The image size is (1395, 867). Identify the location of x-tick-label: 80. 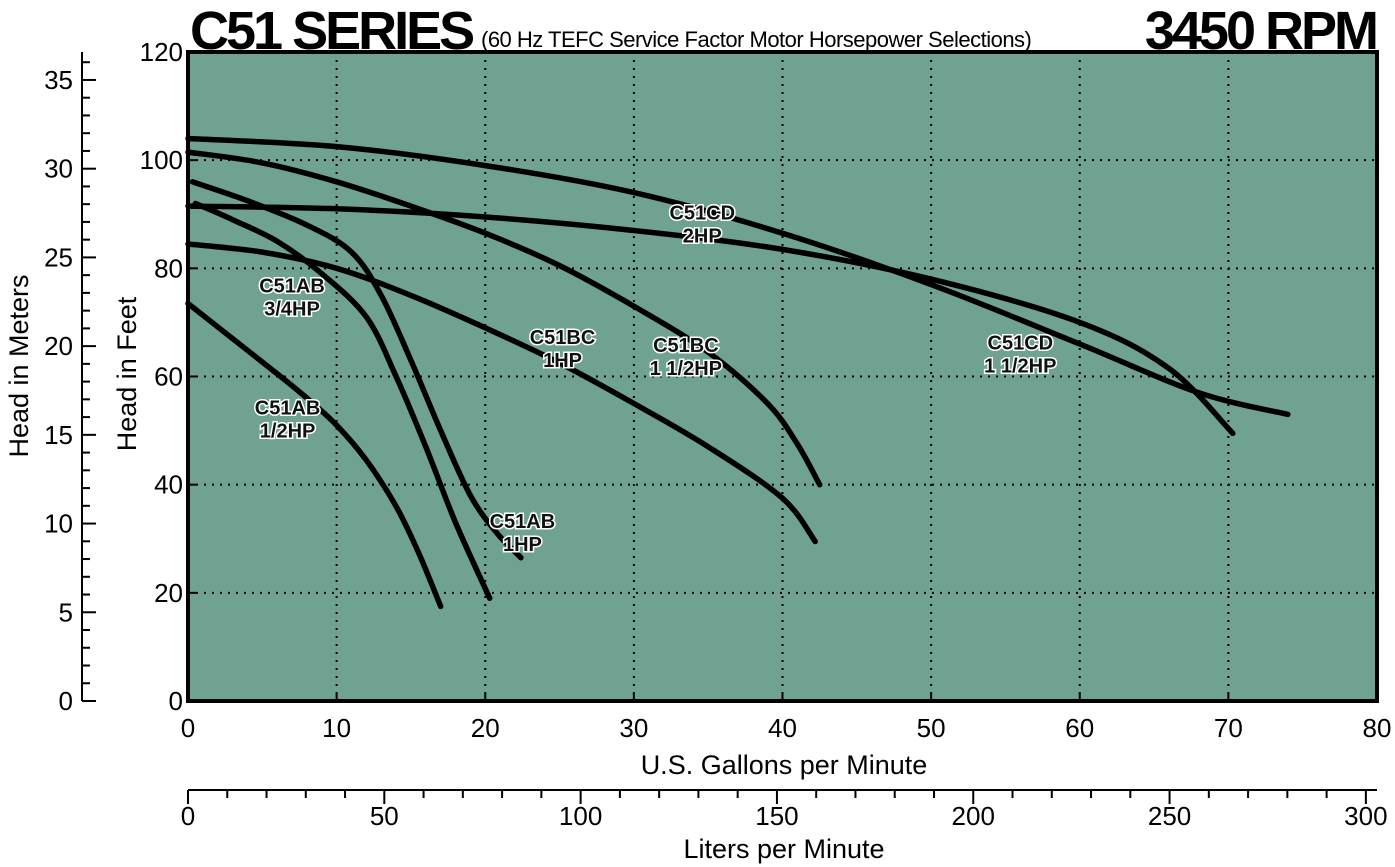
(1377, 728).